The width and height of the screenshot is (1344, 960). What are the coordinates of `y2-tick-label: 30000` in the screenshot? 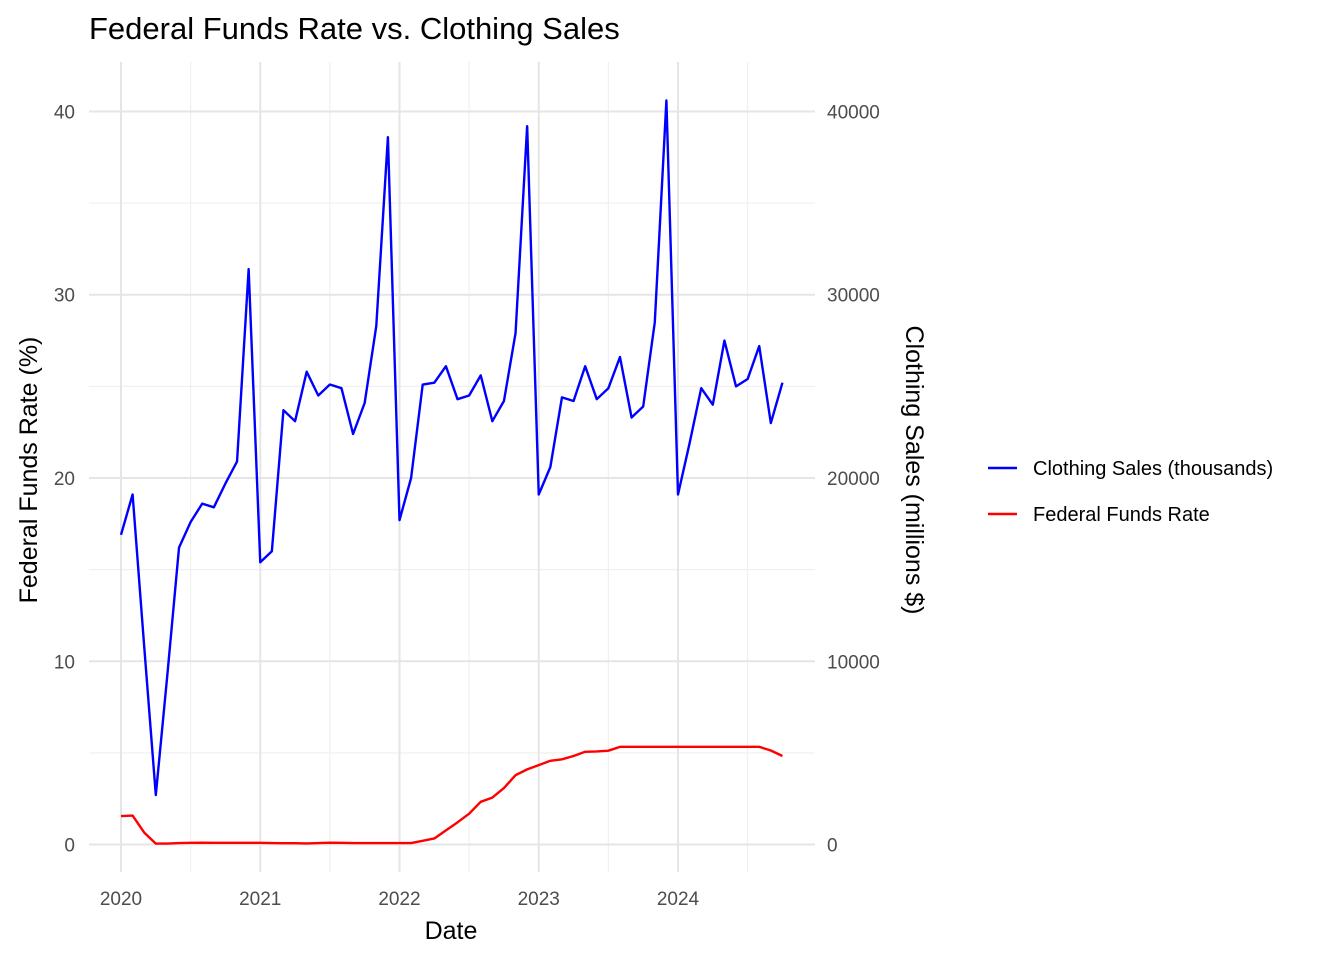 It's located at (853, 296).